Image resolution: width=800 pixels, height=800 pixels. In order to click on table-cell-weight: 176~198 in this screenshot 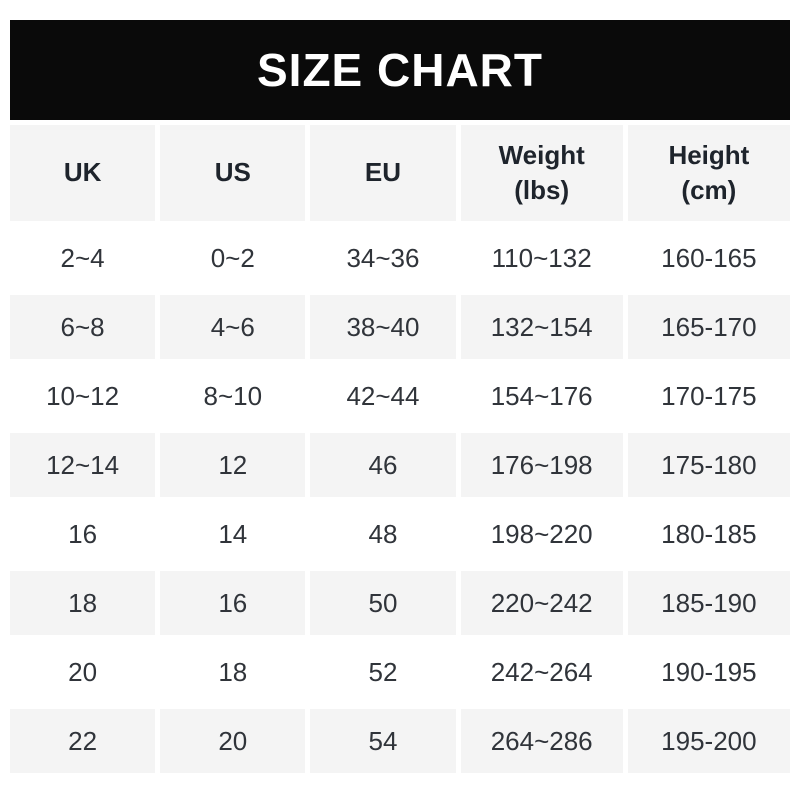, I will do `click(541, 465)`.